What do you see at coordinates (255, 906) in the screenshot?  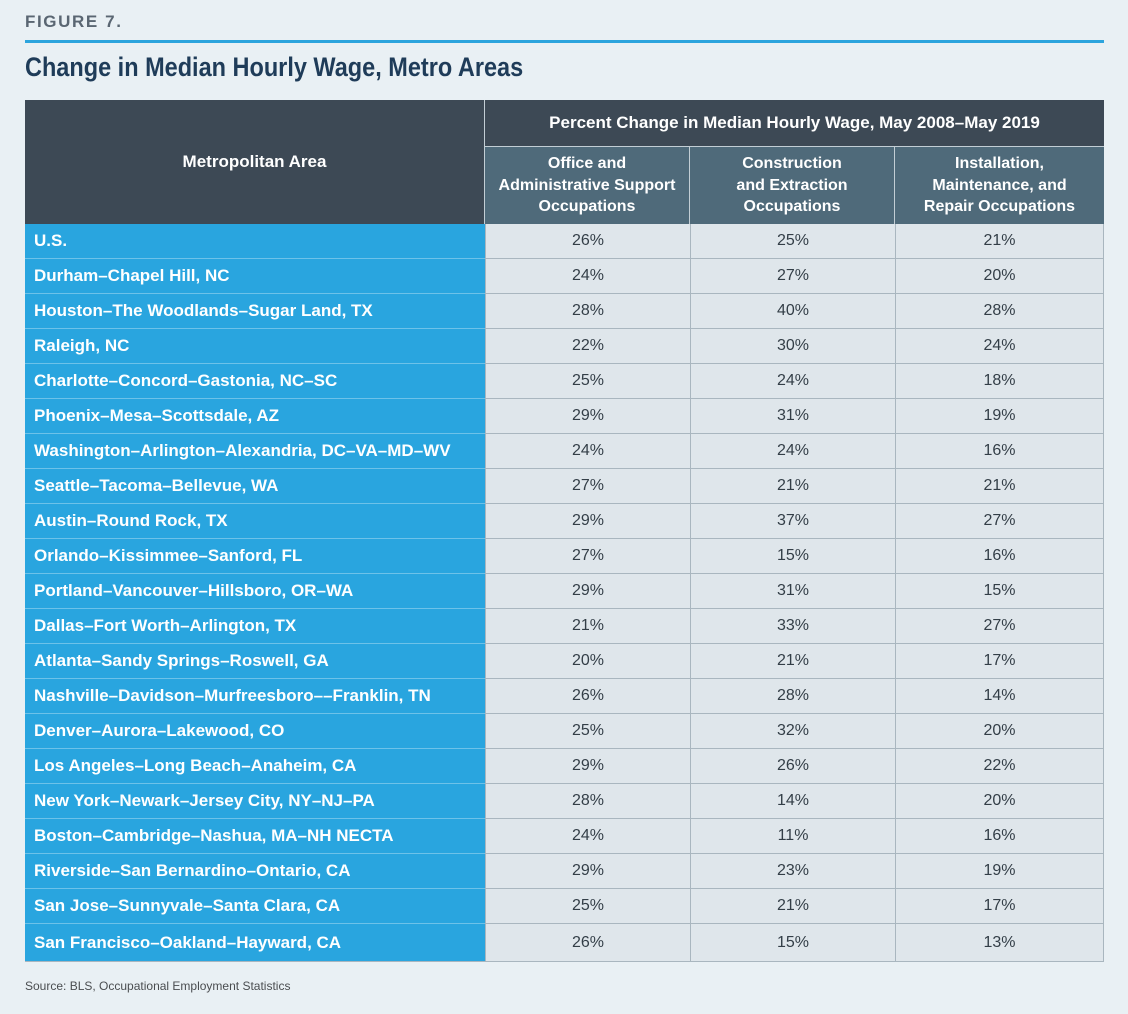 I see `row-label-metro-area: San Jose–Sunnyvale–Santa Clara, CA` at bounding box center [255, 906].